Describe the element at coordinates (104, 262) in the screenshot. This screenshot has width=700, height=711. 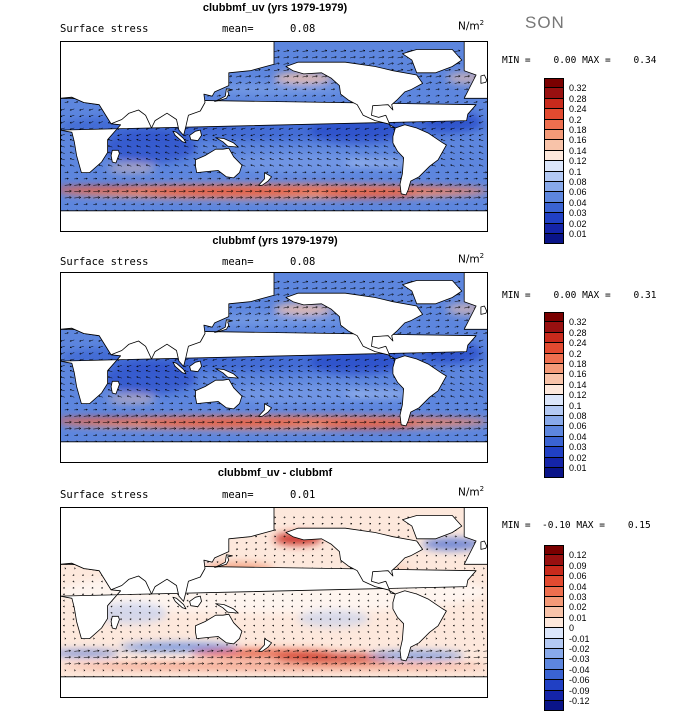
I see `panel-2-subtitle: Surface stress` at that location.